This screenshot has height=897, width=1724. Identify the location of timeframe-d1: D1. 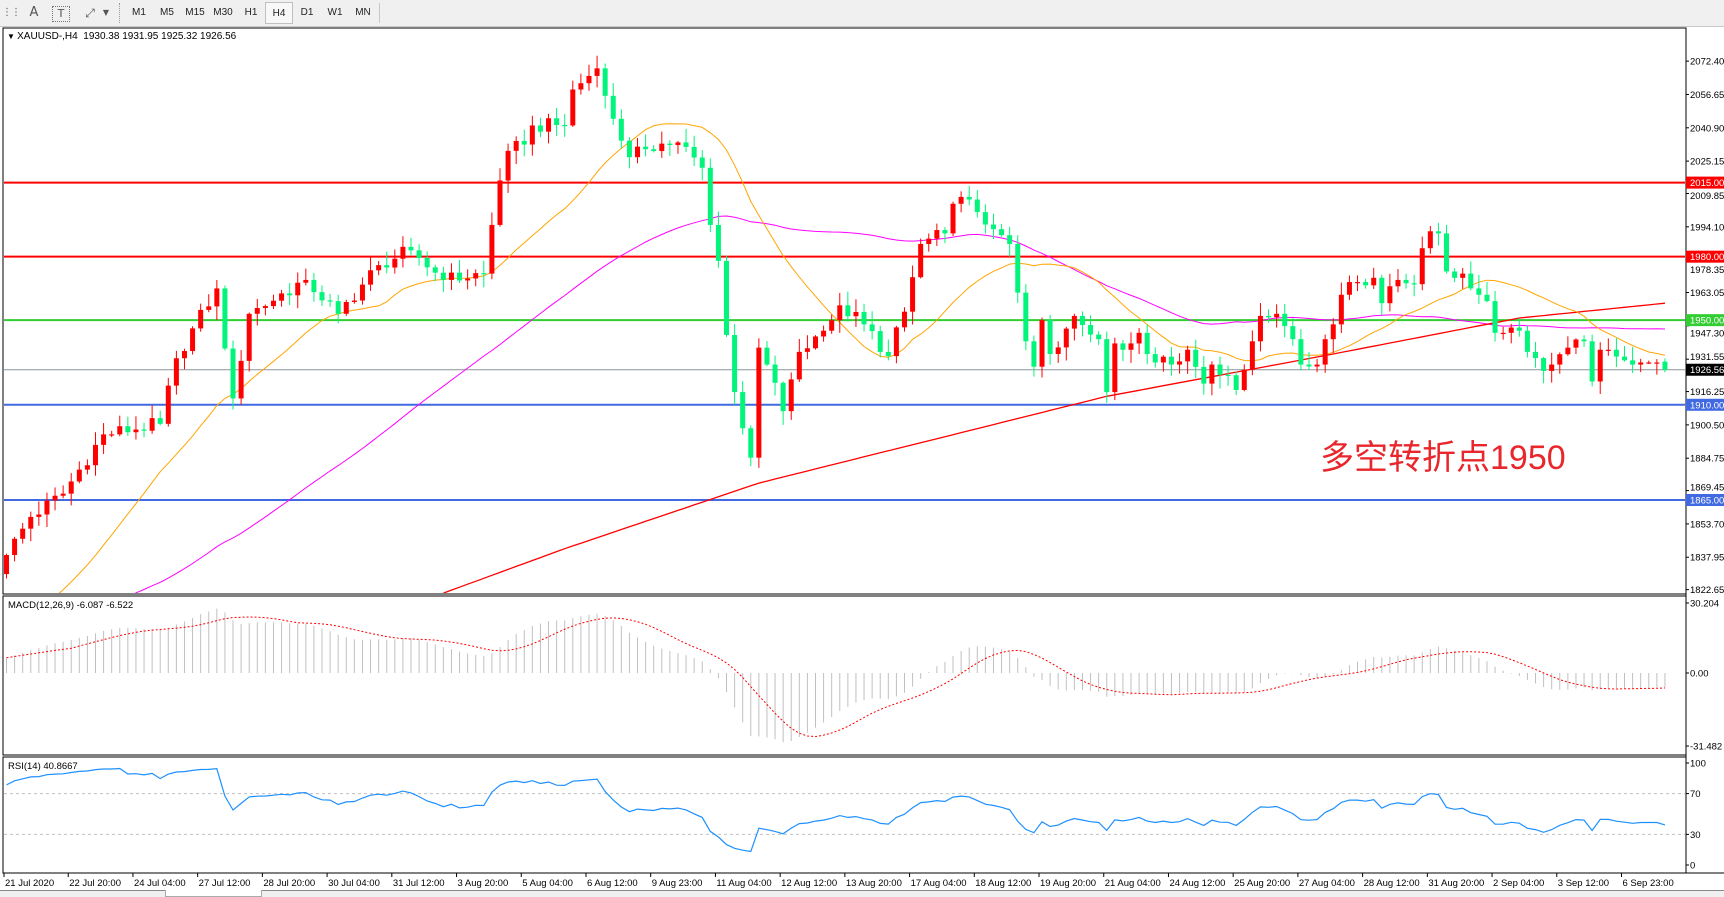
(307, 12).